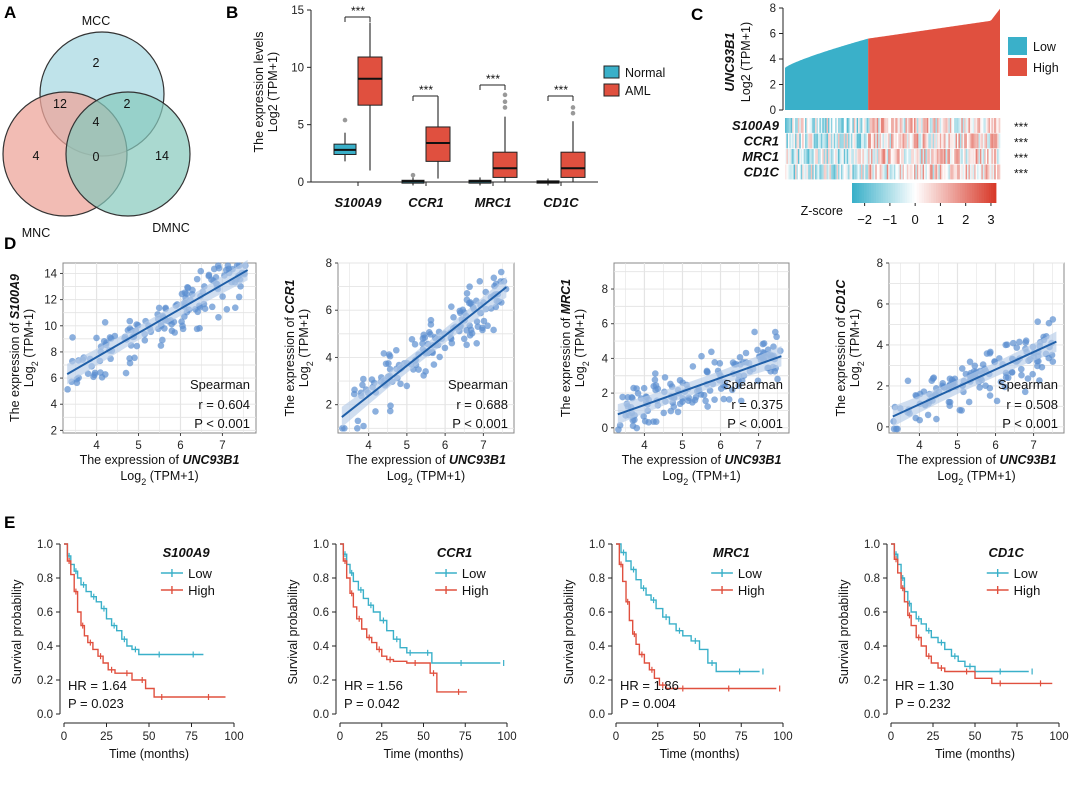  Describe the element at coordinates (368, 446) in the screenshot. I see `scatter-xtick-label: 4` at that location.